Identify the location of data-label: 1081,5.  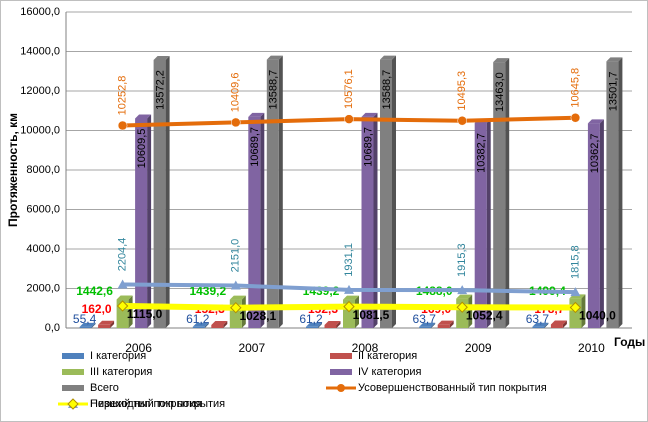
(371, 315).